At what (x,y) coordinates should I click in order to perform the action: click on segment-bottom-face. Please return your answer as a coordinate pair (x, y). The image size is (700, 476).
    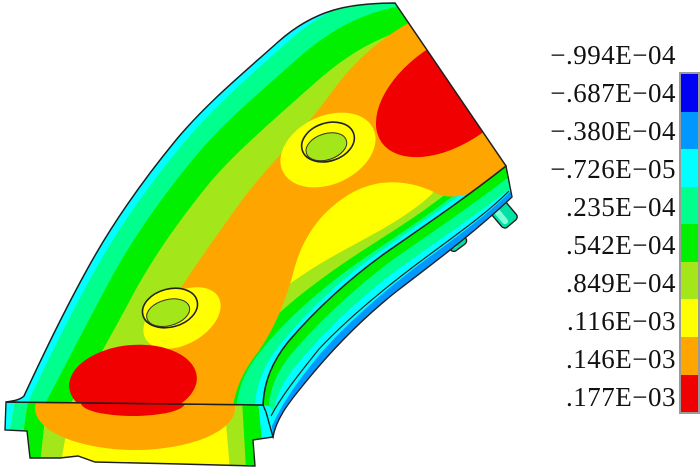
    Looking at the image, I should click on (139, 434).